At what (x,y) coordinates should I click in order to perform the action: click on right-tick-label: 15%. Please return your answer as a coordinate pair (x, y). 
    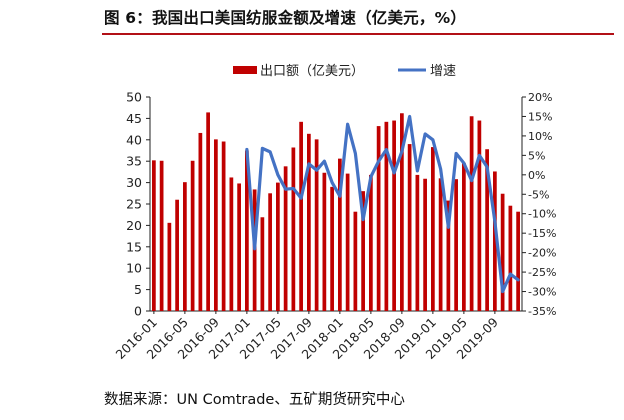
    Looking at the image, I should click on (540, 116).